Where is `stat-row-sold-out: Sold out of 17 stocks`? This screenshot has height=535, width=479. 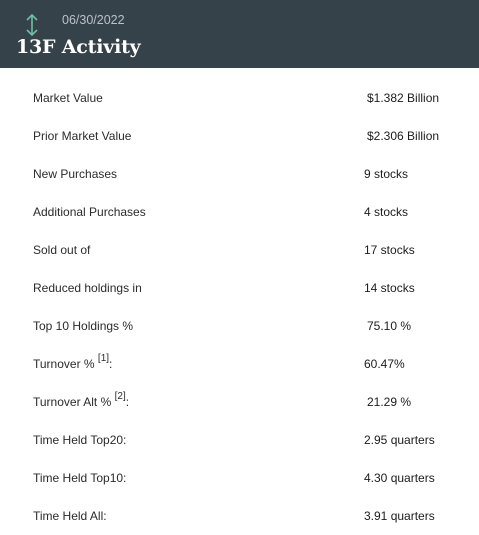
stat-row-sold-out: Sold out of 17 stocks is located at coordinates (239, 250).